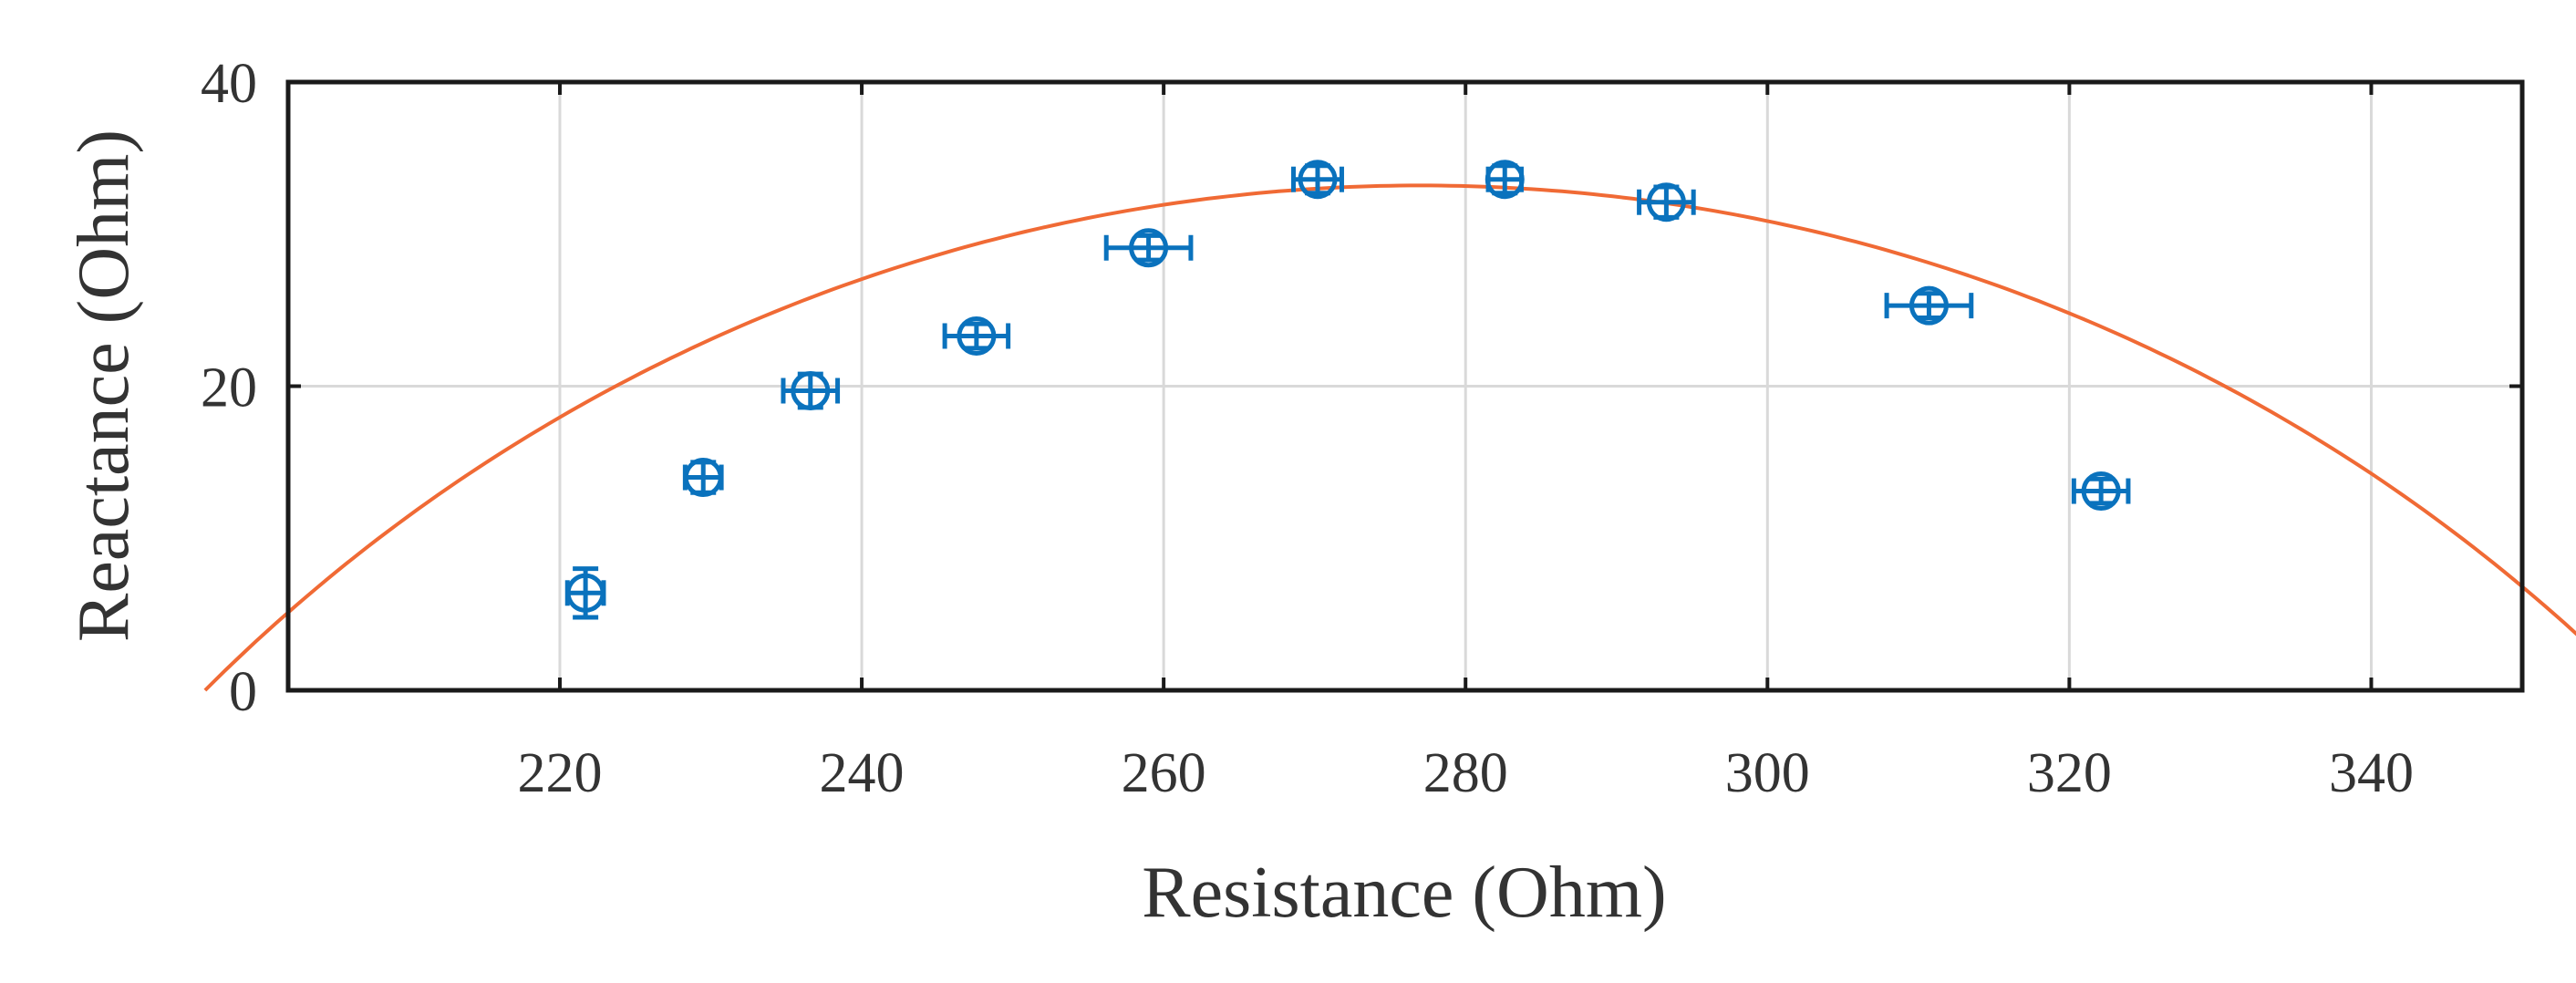  I want to click on x-tick-label: 220, so click(559, 773).